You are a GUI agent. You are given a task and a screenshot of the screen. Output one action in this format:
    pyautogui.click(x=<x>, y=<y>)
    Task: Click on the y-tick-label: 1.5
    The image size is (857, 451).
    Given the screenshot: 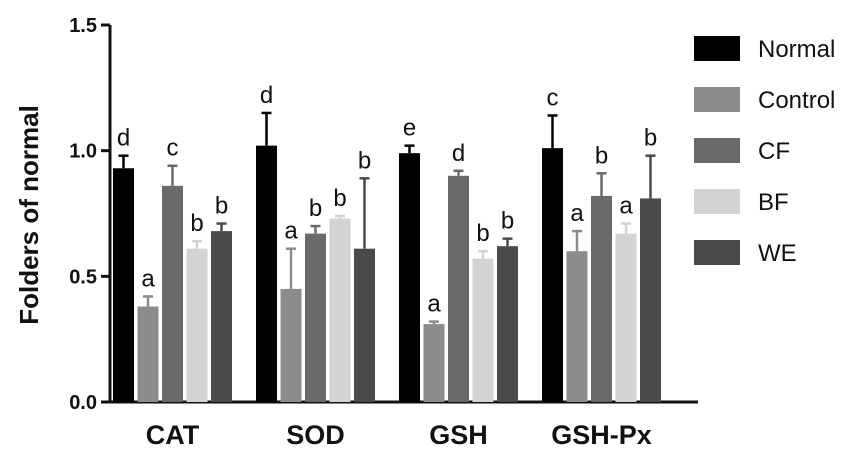 What is the action you would take?
    pyautogui.click(x=83, y=26)
    